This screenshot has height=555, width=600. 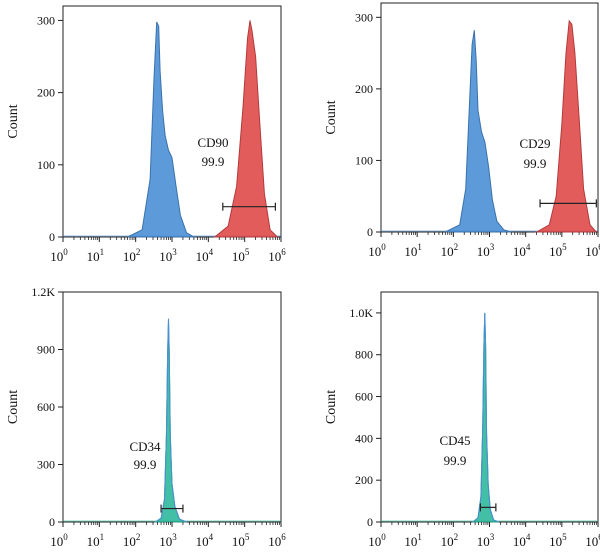 I want to click on gate-marker-label: CD90, so click(x=212, y=142).